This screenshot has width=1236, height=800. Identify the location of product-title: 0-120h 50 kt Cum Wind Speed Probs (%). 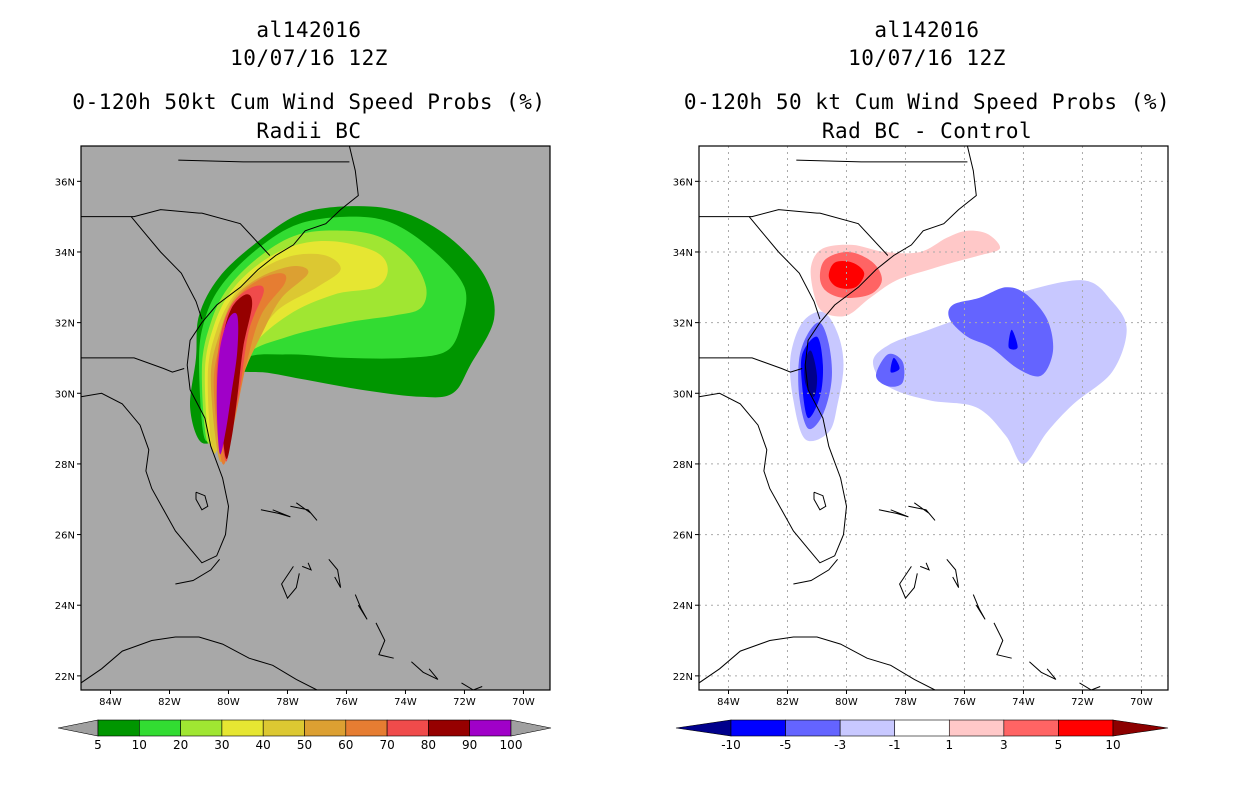
(927, 102).